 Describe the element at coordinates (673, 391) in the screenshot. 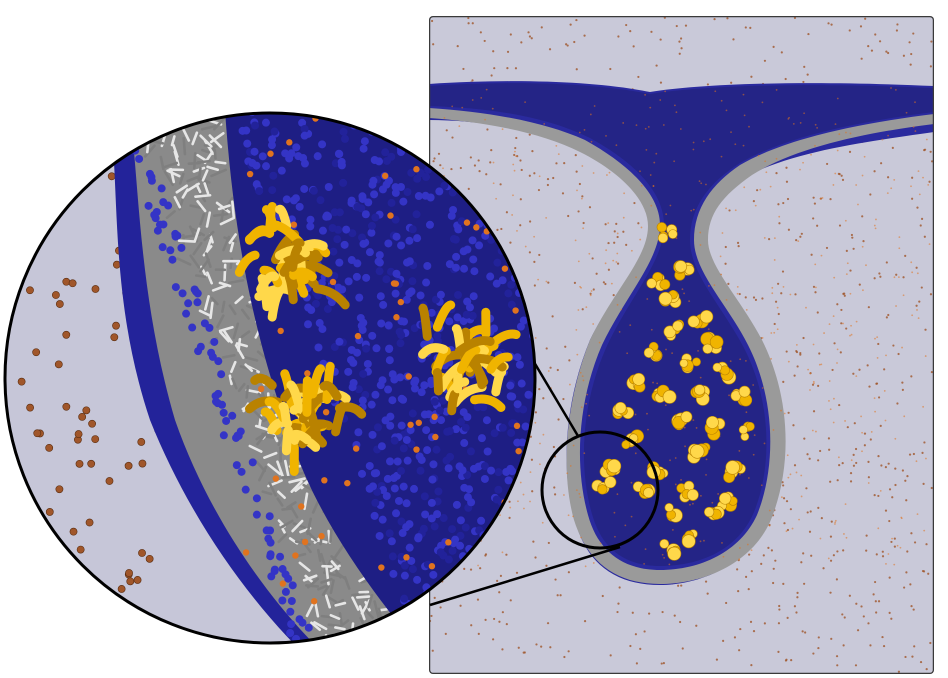

I see `encapsulated-proteins` at that location.